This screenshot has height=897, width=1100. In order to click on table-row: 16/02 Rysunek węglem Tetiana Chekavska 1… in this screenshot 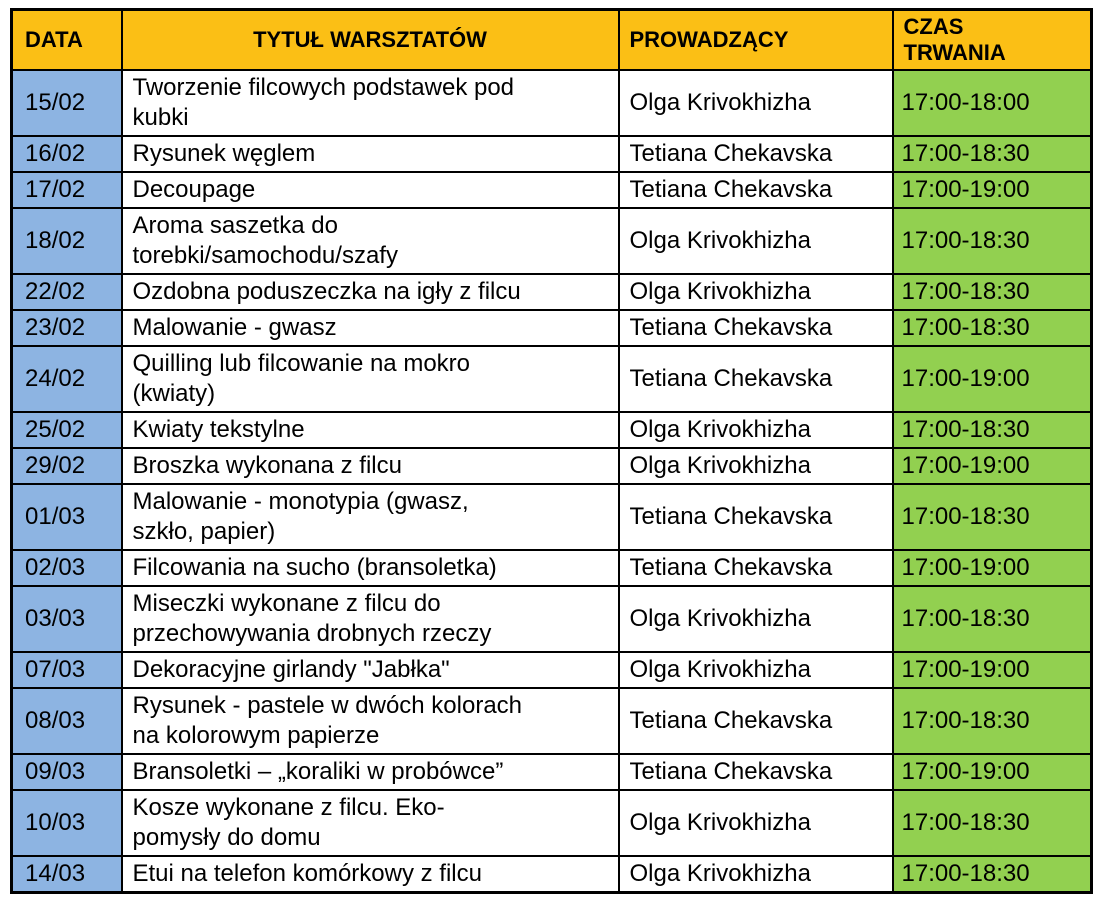, I will do `click(551, 154)`.